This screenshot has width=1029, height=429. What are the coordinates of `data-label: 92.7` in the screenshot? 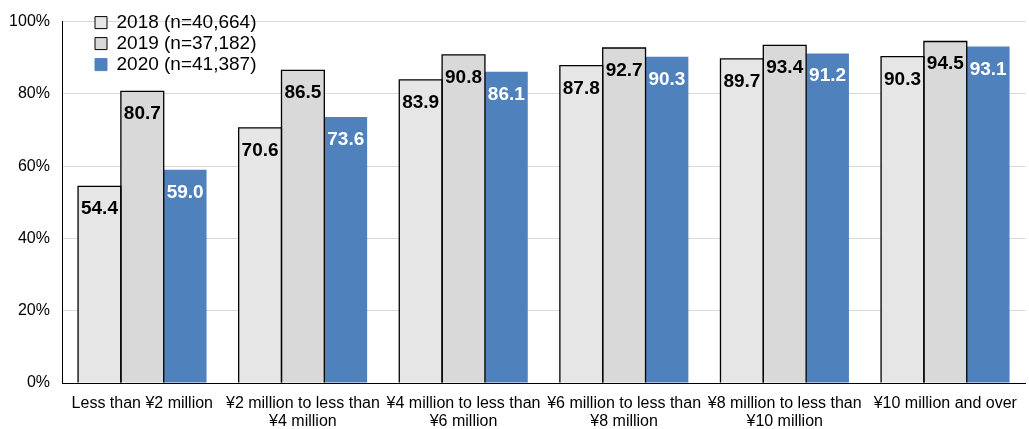 It's located at (624, 69).